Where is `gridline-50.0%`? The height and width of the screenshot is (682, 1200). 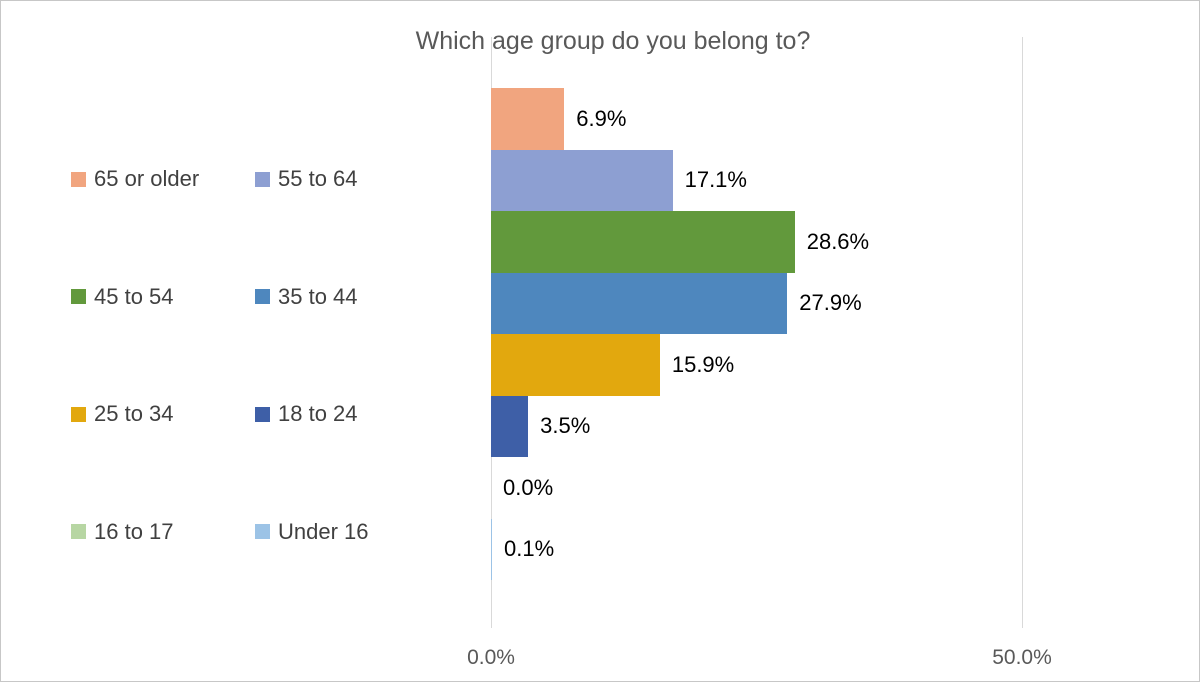 gridline-50.0% is located at coordinates (1022, 332).